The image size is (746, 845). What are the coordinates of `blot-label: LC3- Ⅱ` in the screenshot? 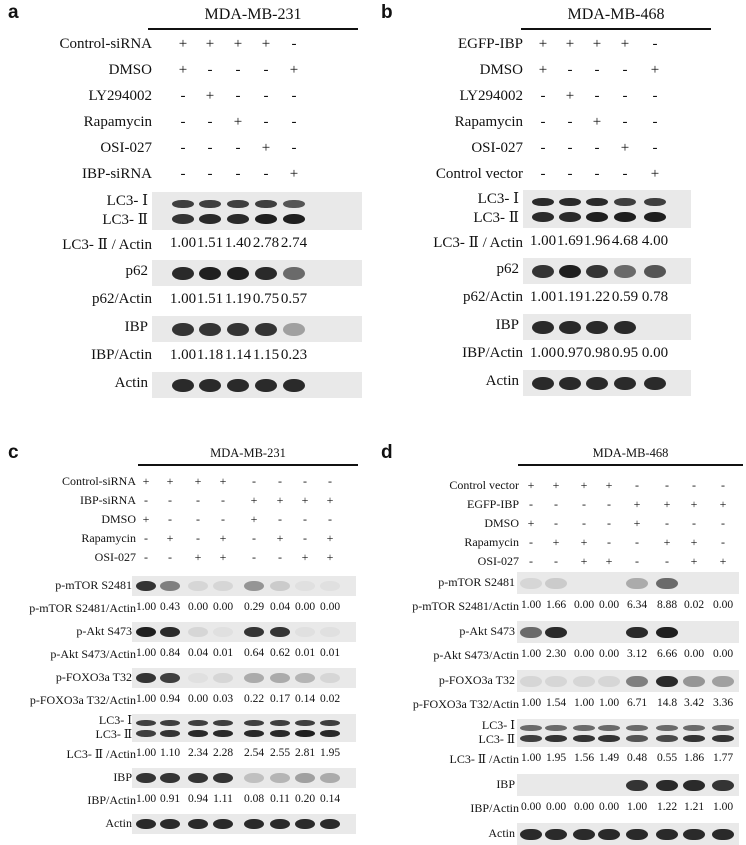 It's located at (496, 218).